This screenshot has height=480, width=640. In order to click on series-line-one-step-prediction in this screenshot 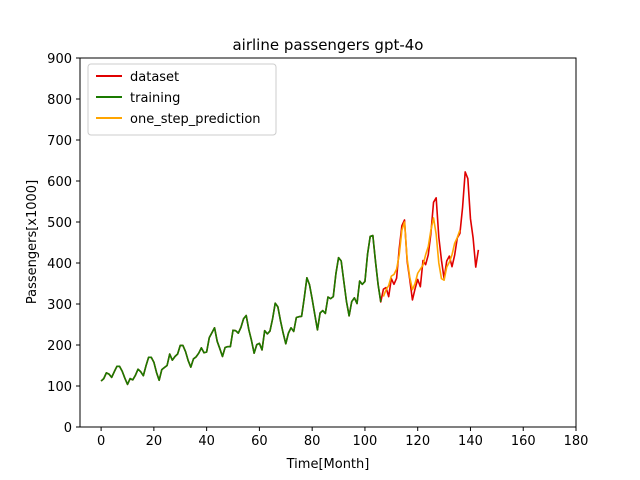, I will do `click(421, 257)`.